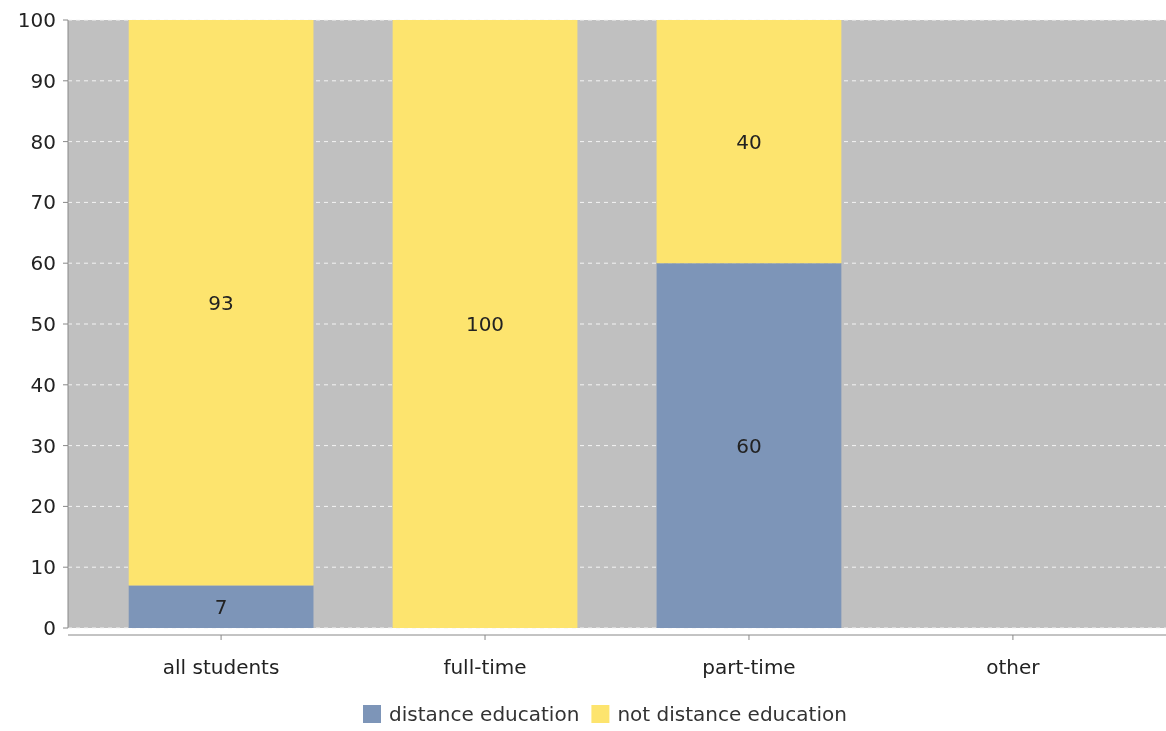  Describe the element at coordinates (1013, 667) in the screenshot. I see `x-tick-label: other` at that location.